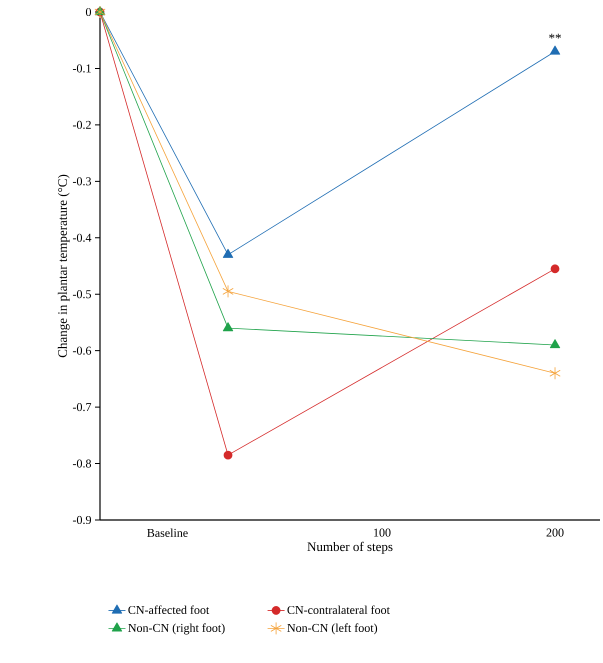  Describe the element at coordinates (169, 609) in the screenshot. I see `legend-label: CN-affected foot` at that location.